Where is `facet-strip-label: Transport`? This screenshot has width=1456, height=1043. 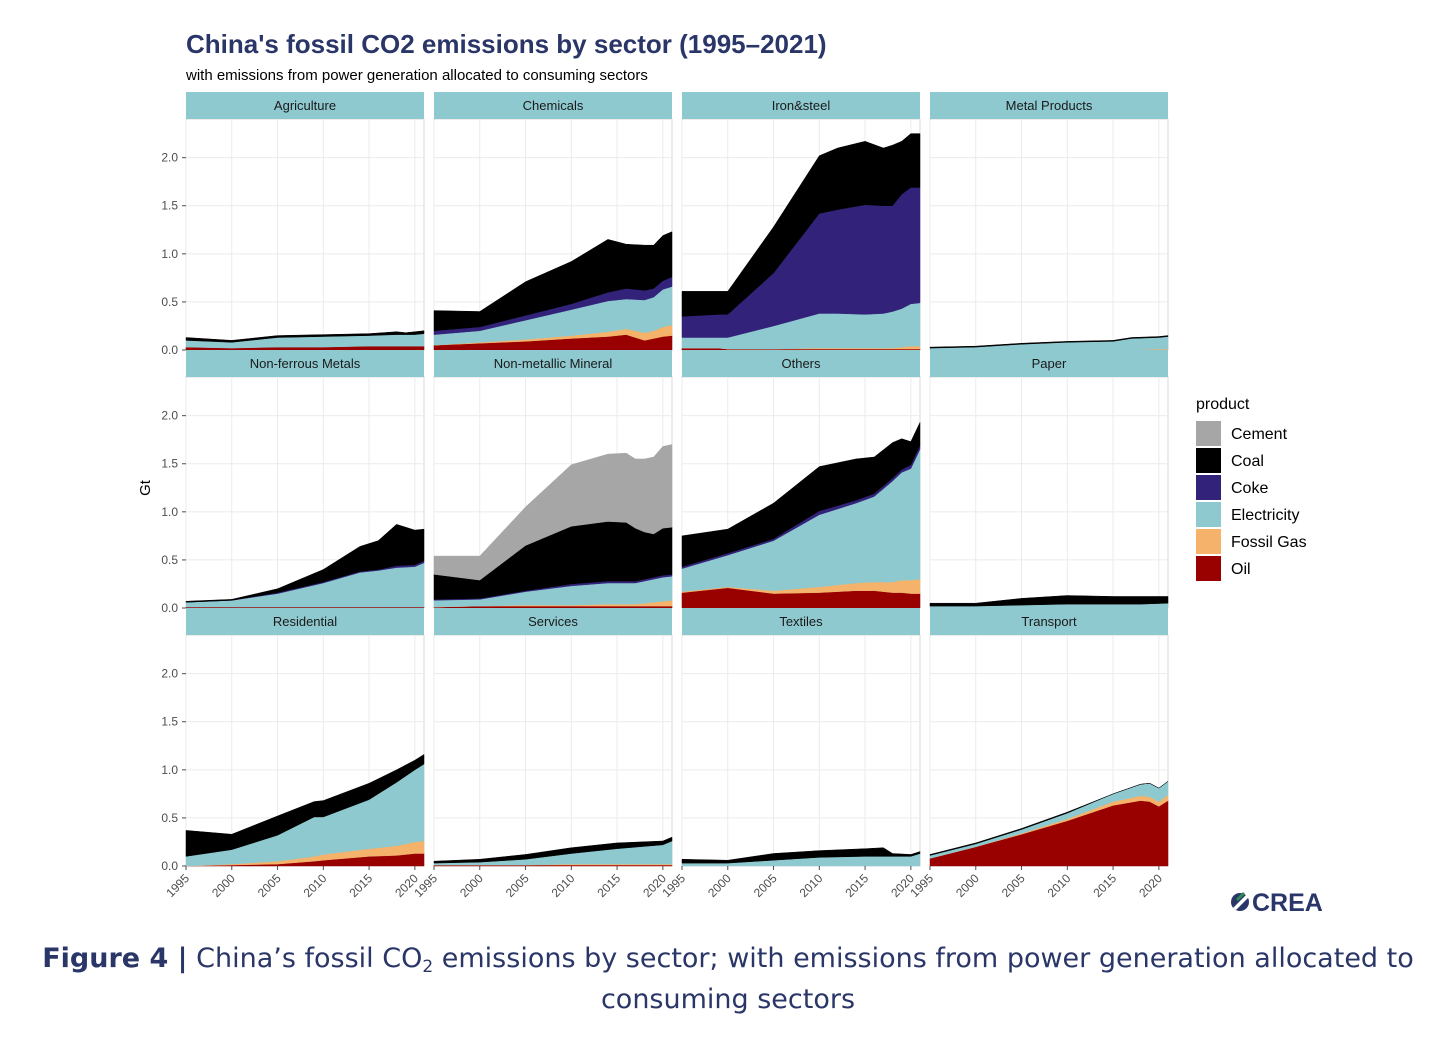
facet-strip-label: Transport is located at coordinates (1049, 621).